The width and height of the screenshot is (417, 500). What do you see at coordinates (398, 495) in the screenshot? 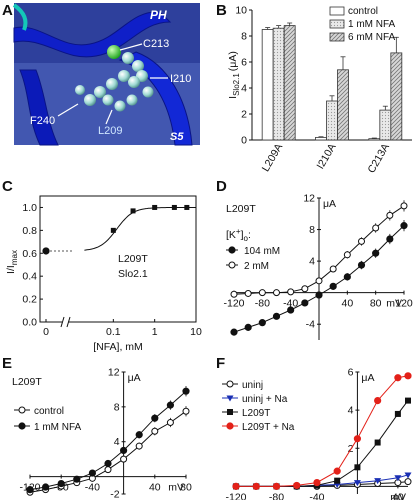
I see `f-plot-x-unit: mV` at bounding box center [398, 495].